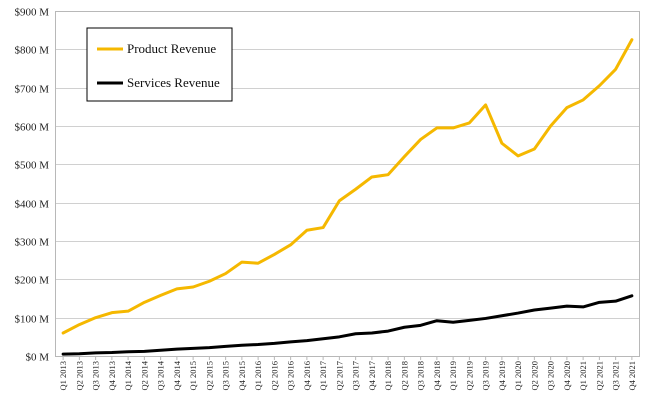 The height and width of the screenshot is (403, 646). I want to click on x-tick-label: Q3 2018, so click(421, 376).